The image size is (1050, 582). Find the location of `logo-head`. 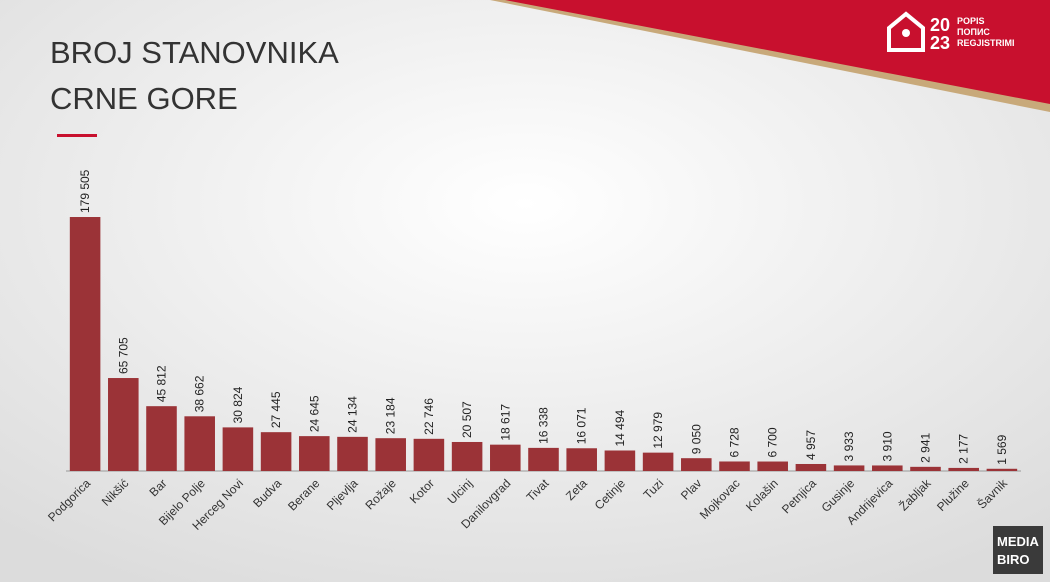

logo-head is located at coordinates (906, 33).